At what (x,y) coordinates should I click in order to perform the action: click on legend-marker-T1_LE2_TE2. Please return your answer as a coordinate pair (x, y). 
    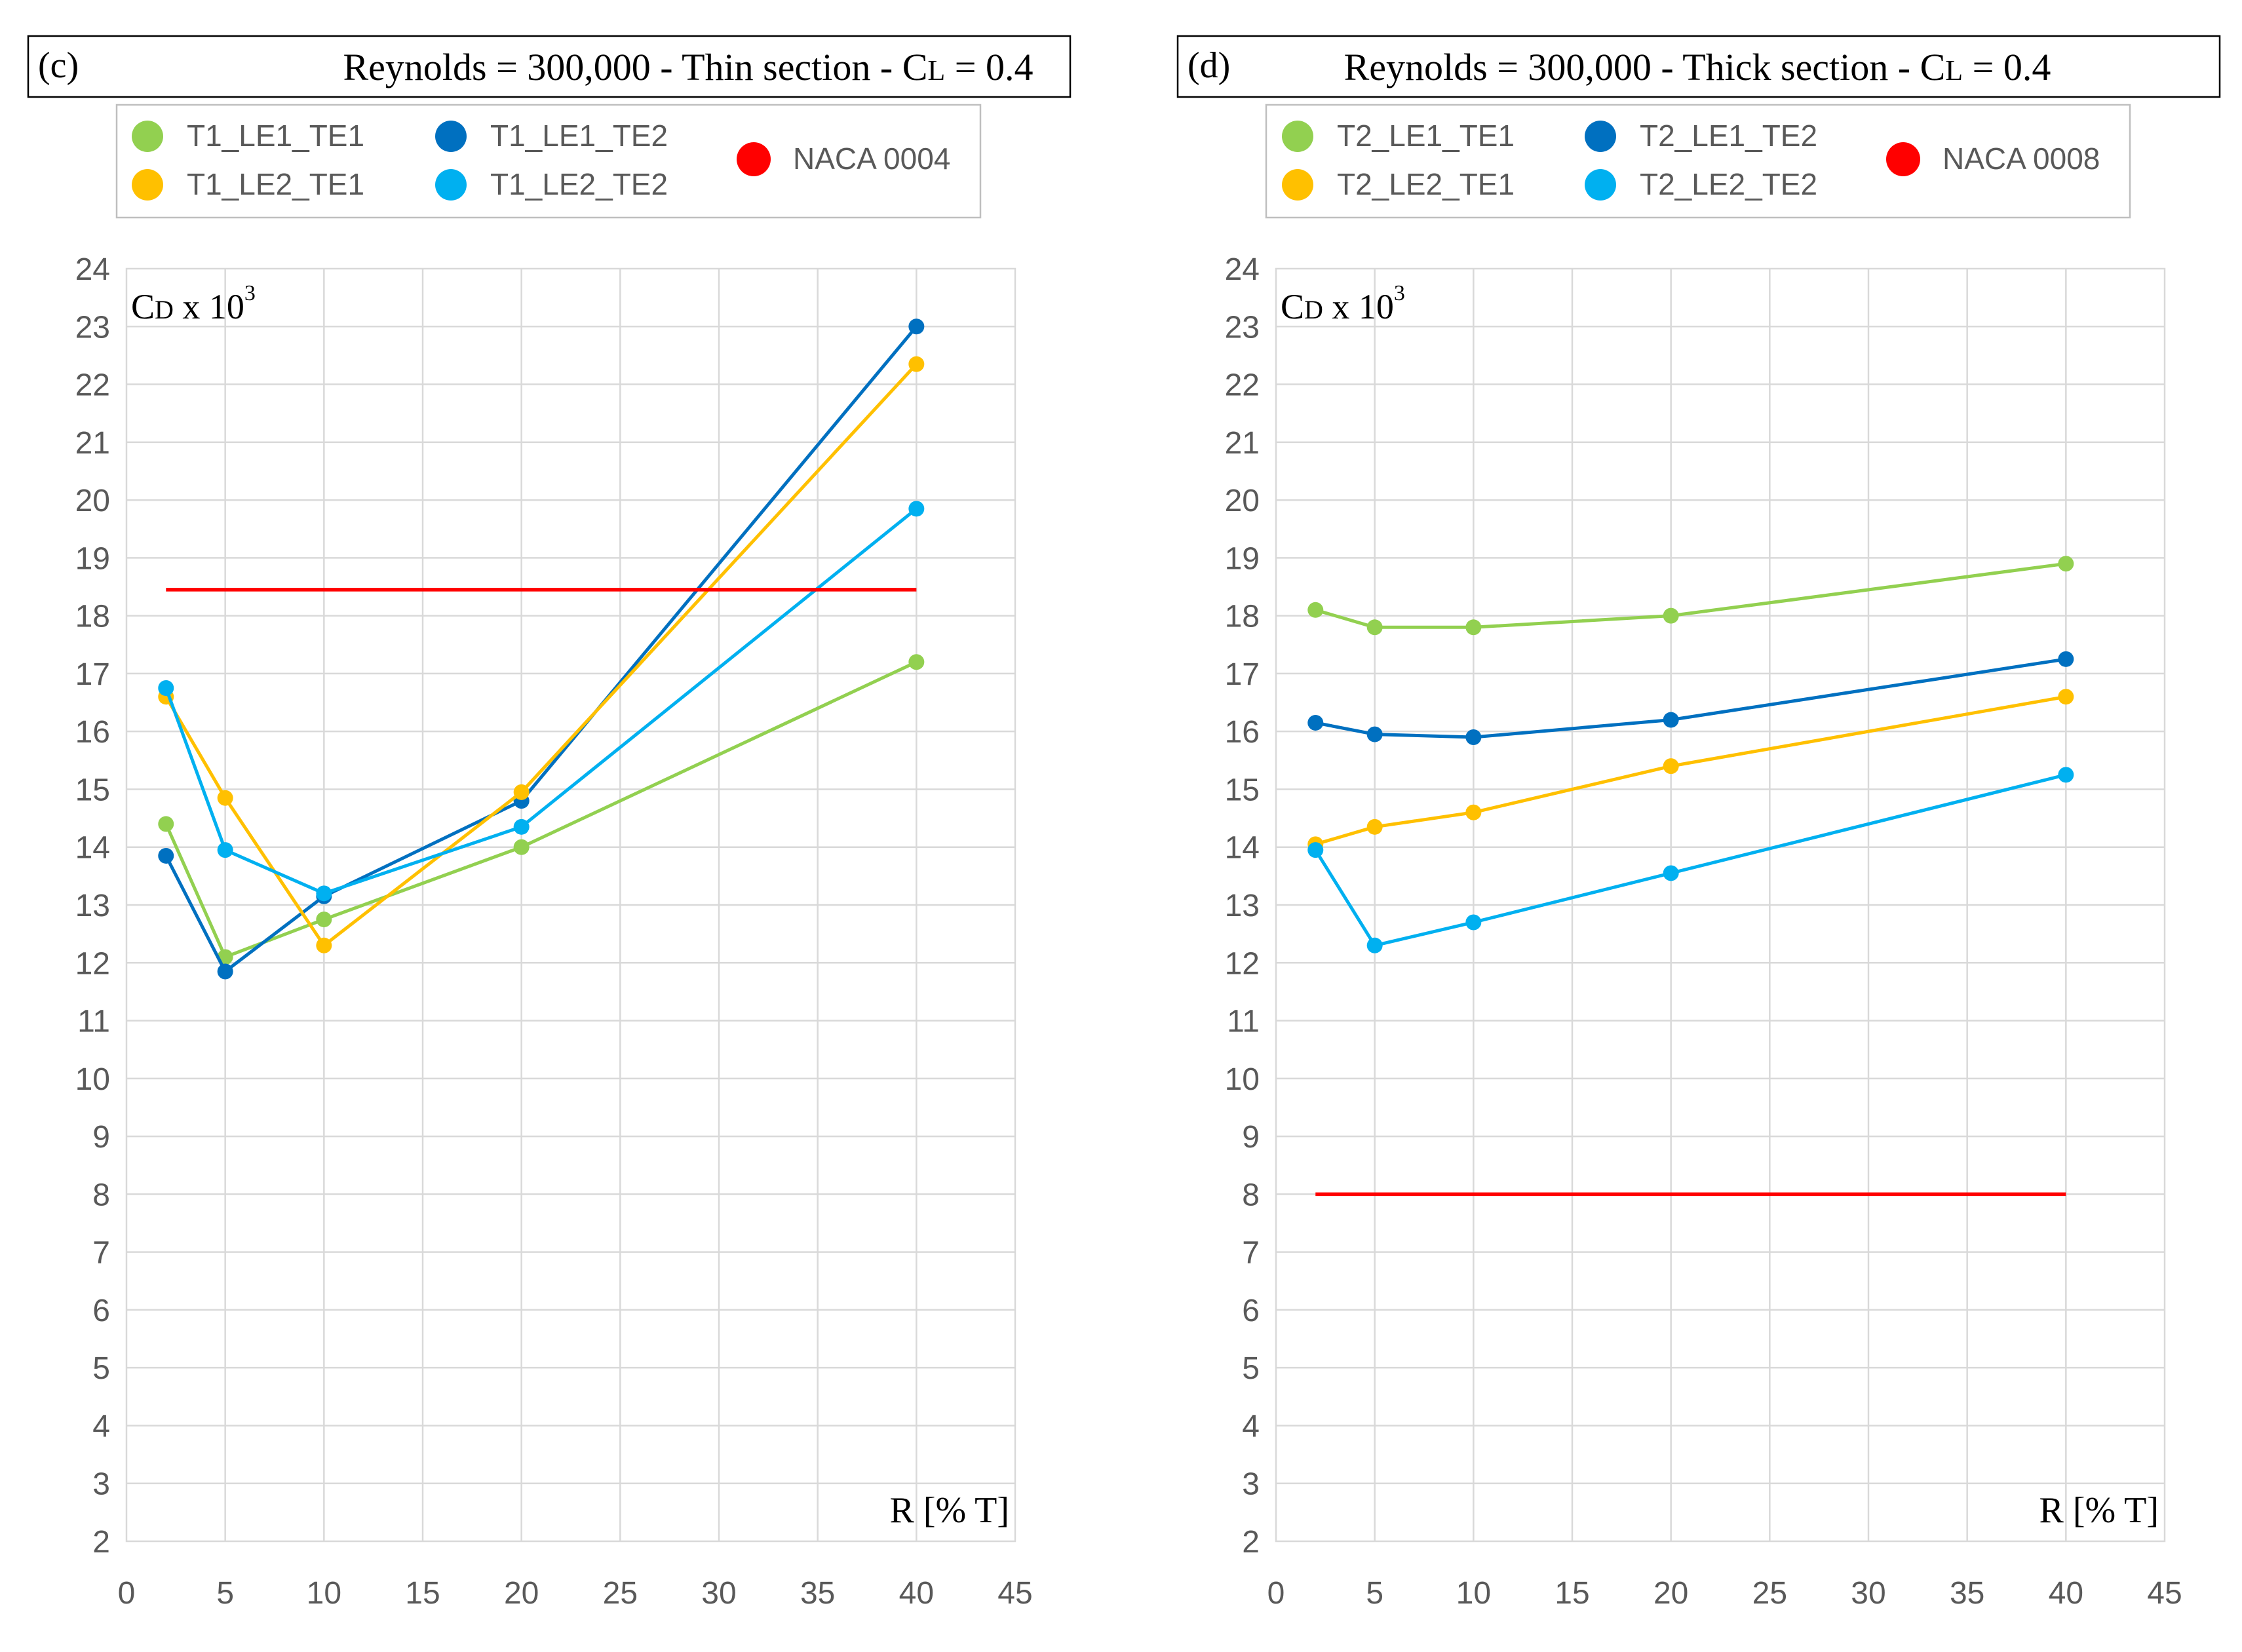
    Looking at the image, I should click on (451, 185).